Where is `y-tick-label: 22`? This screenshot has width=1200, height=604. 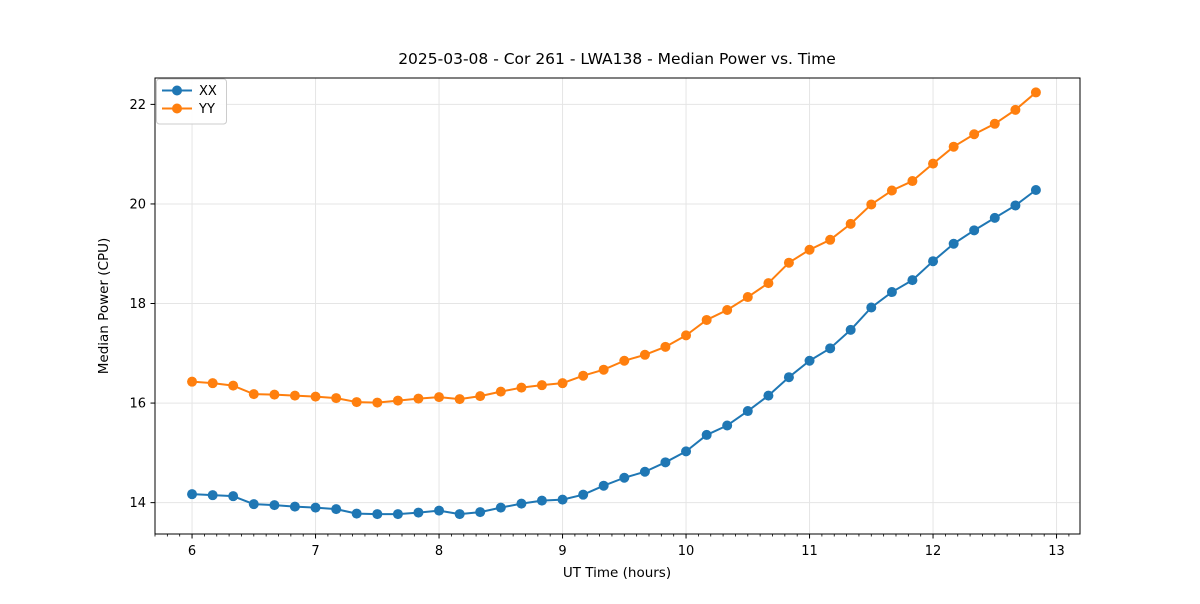
y-tick-label: 22 is located at coordinates (137, 105).